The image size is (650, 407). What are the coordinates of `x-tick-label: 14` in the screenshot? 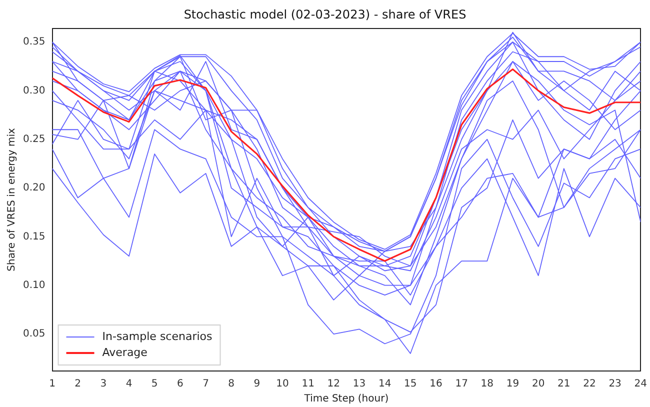 It's located at (385, 384).